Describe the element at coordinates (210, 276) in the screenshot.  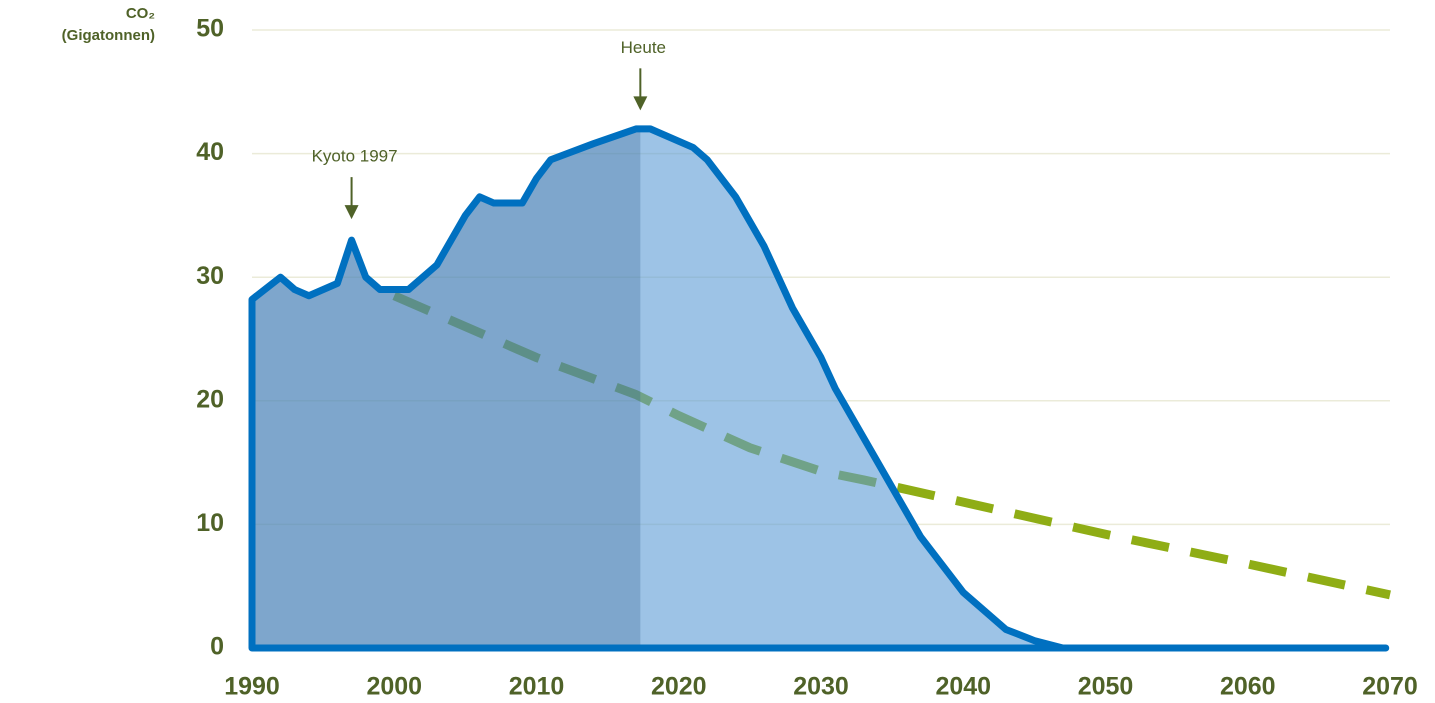
I see `y-tick-label: 30` at that location.